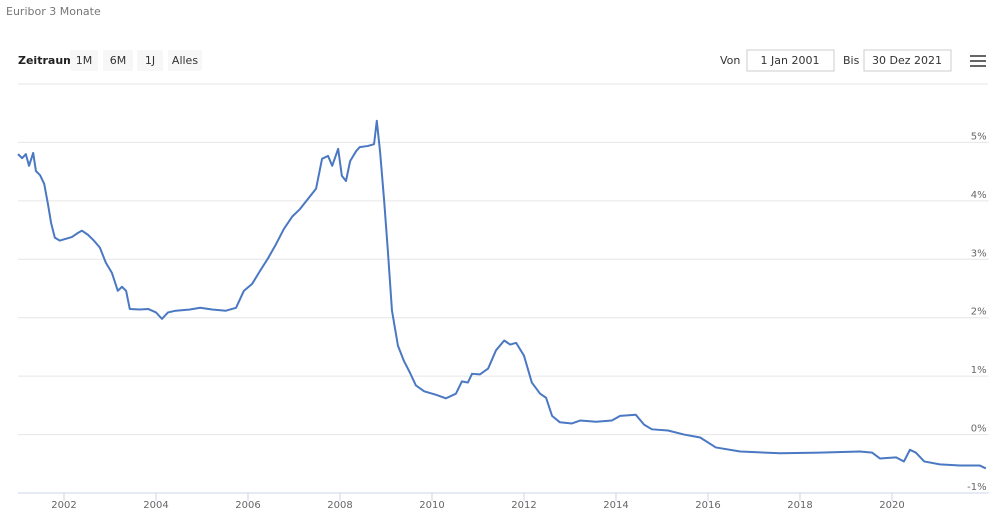 The height and width of the screenshot is (520, 1000). Describe the element at coordinates (615, 505) in the screenshot. I see `x-tick-label: 2014` at that location.